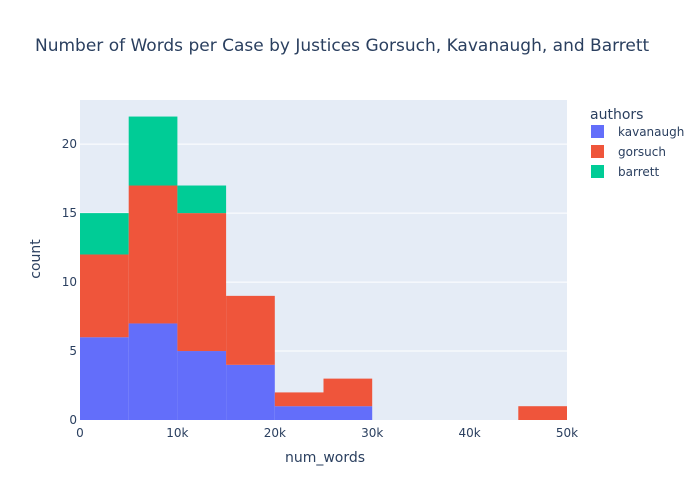 Image resolution: width=700 pixels, height=500 pixels. Describe the element at coordinates (597, 151) in the screenshot. I see `legend-swatch-gorsuch` at that location.